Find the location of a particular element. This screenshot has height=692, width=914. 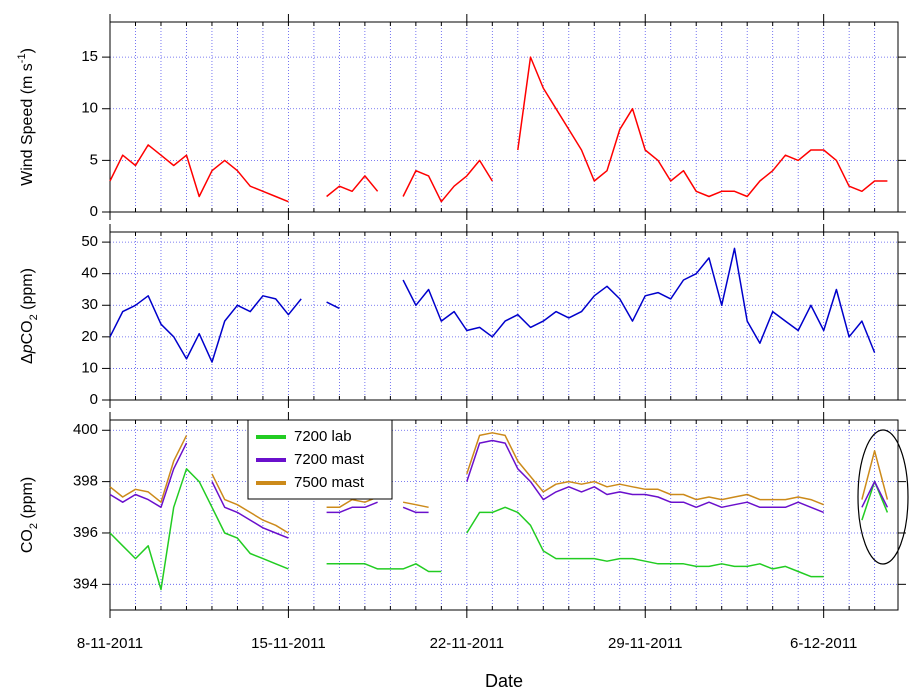

y-axis-label: CO2 (ppm) is located at coordinates (29, 515).